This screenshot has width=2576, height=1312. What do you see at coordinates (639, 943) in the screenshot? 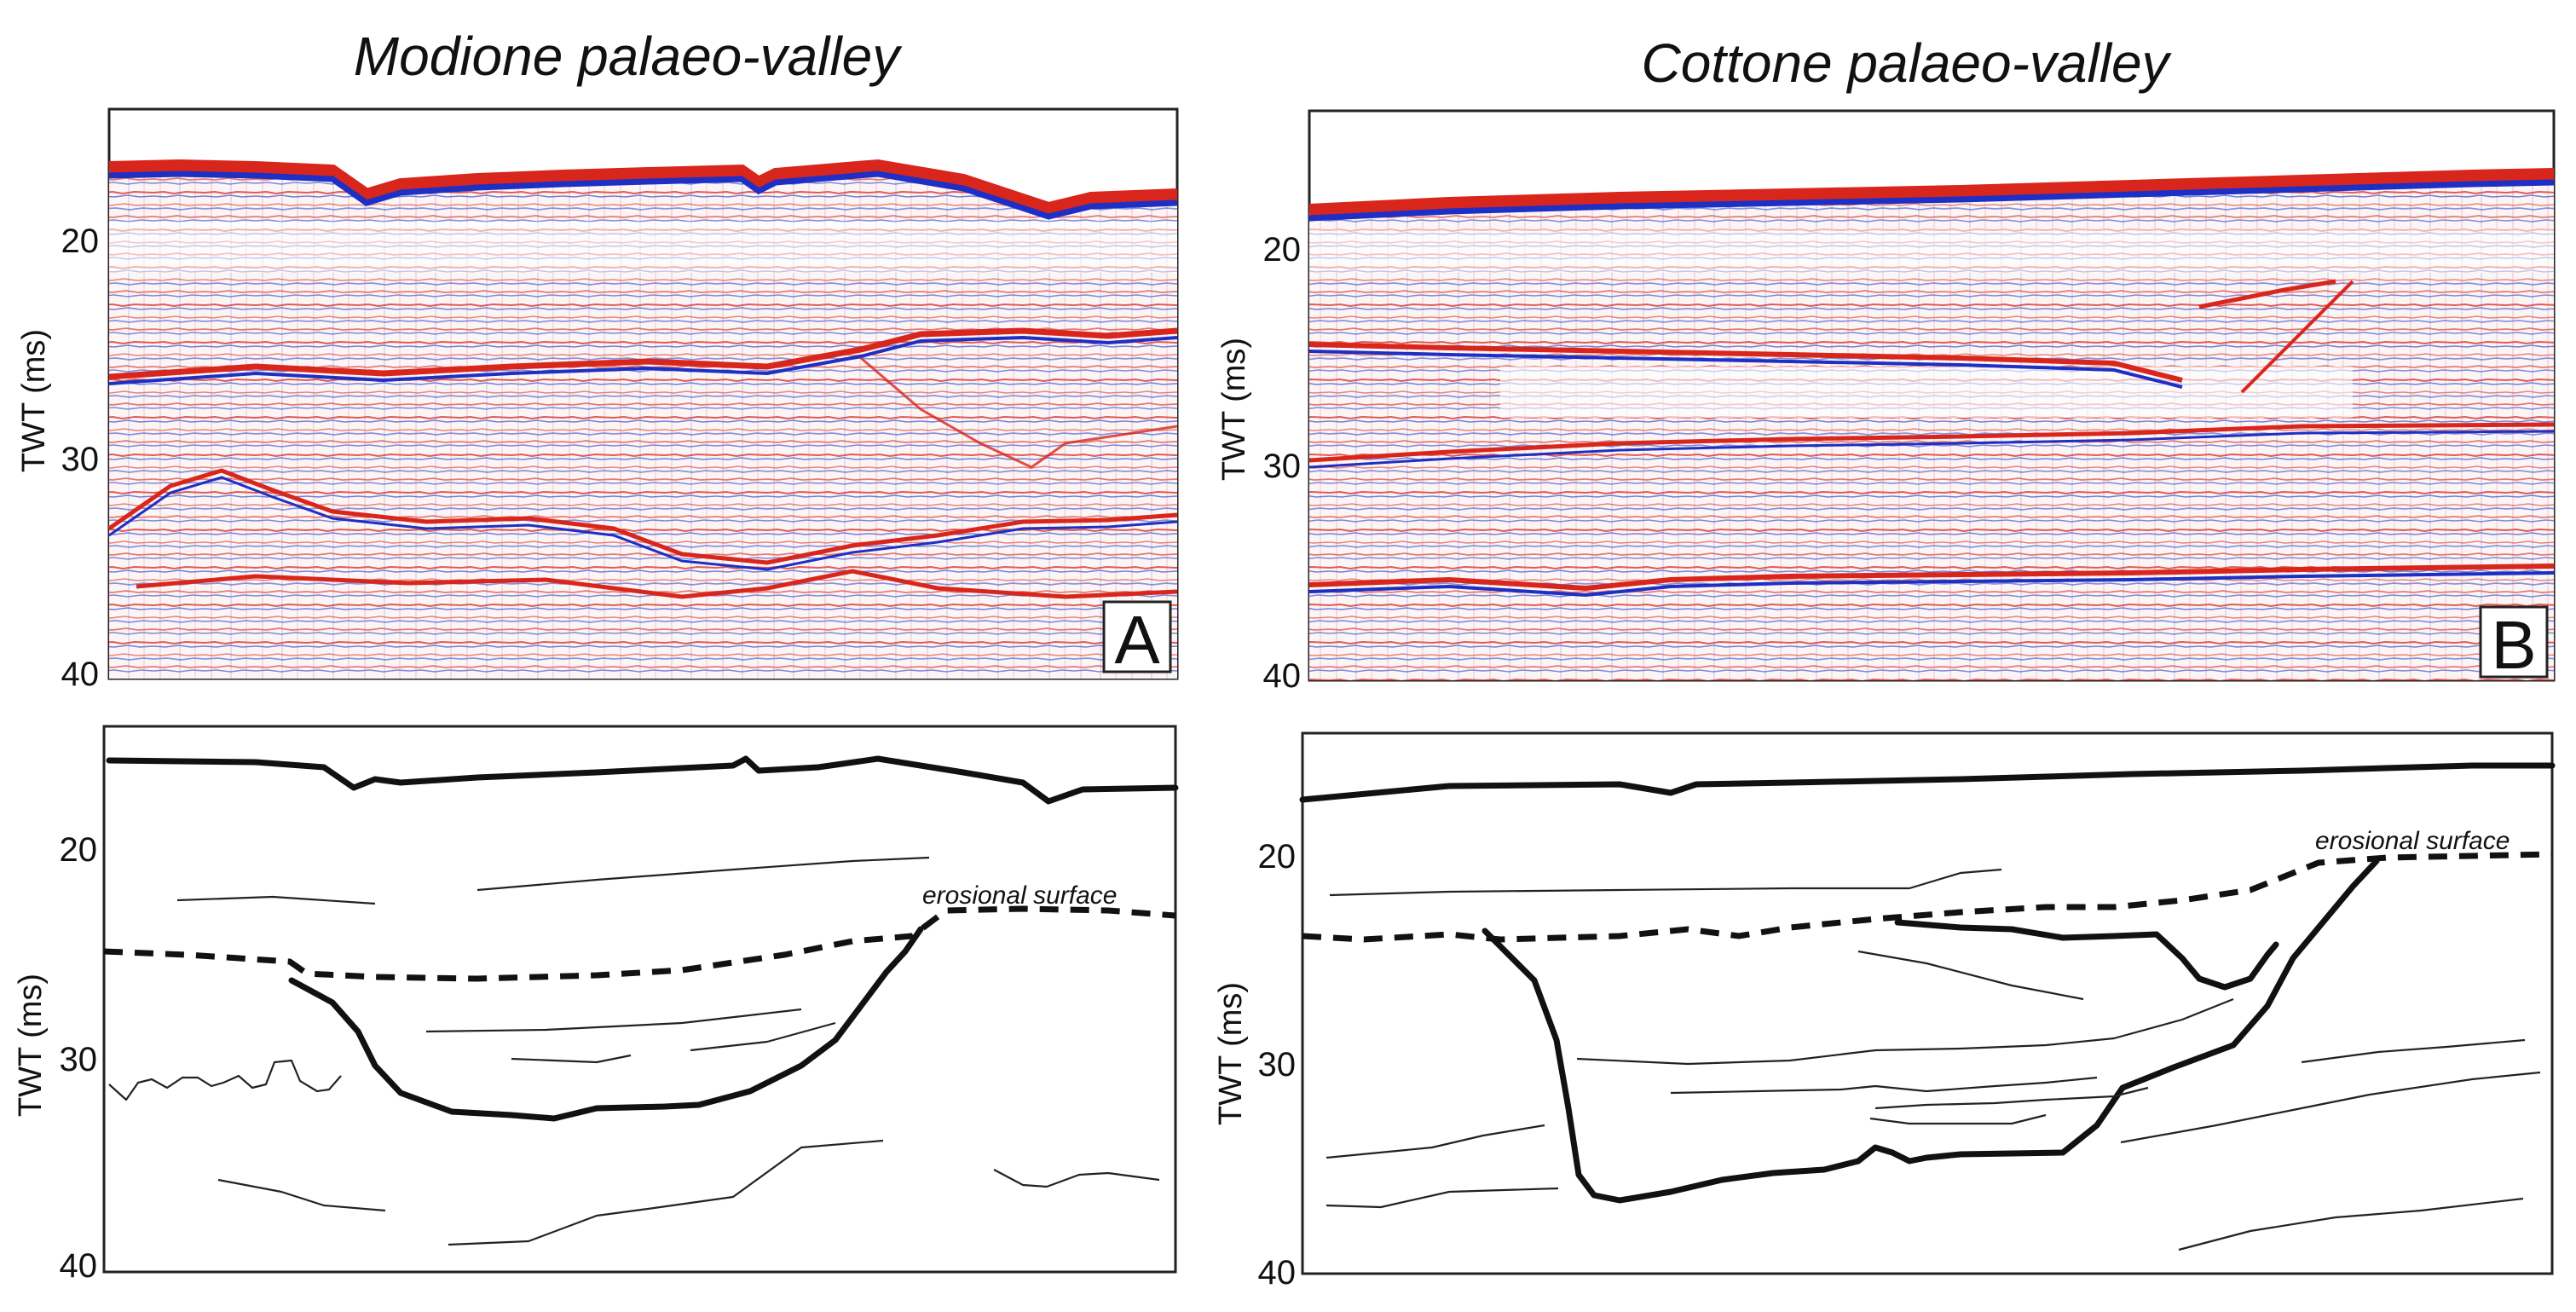
I see `erosional-surface-a` at bounding box center [639, 943].